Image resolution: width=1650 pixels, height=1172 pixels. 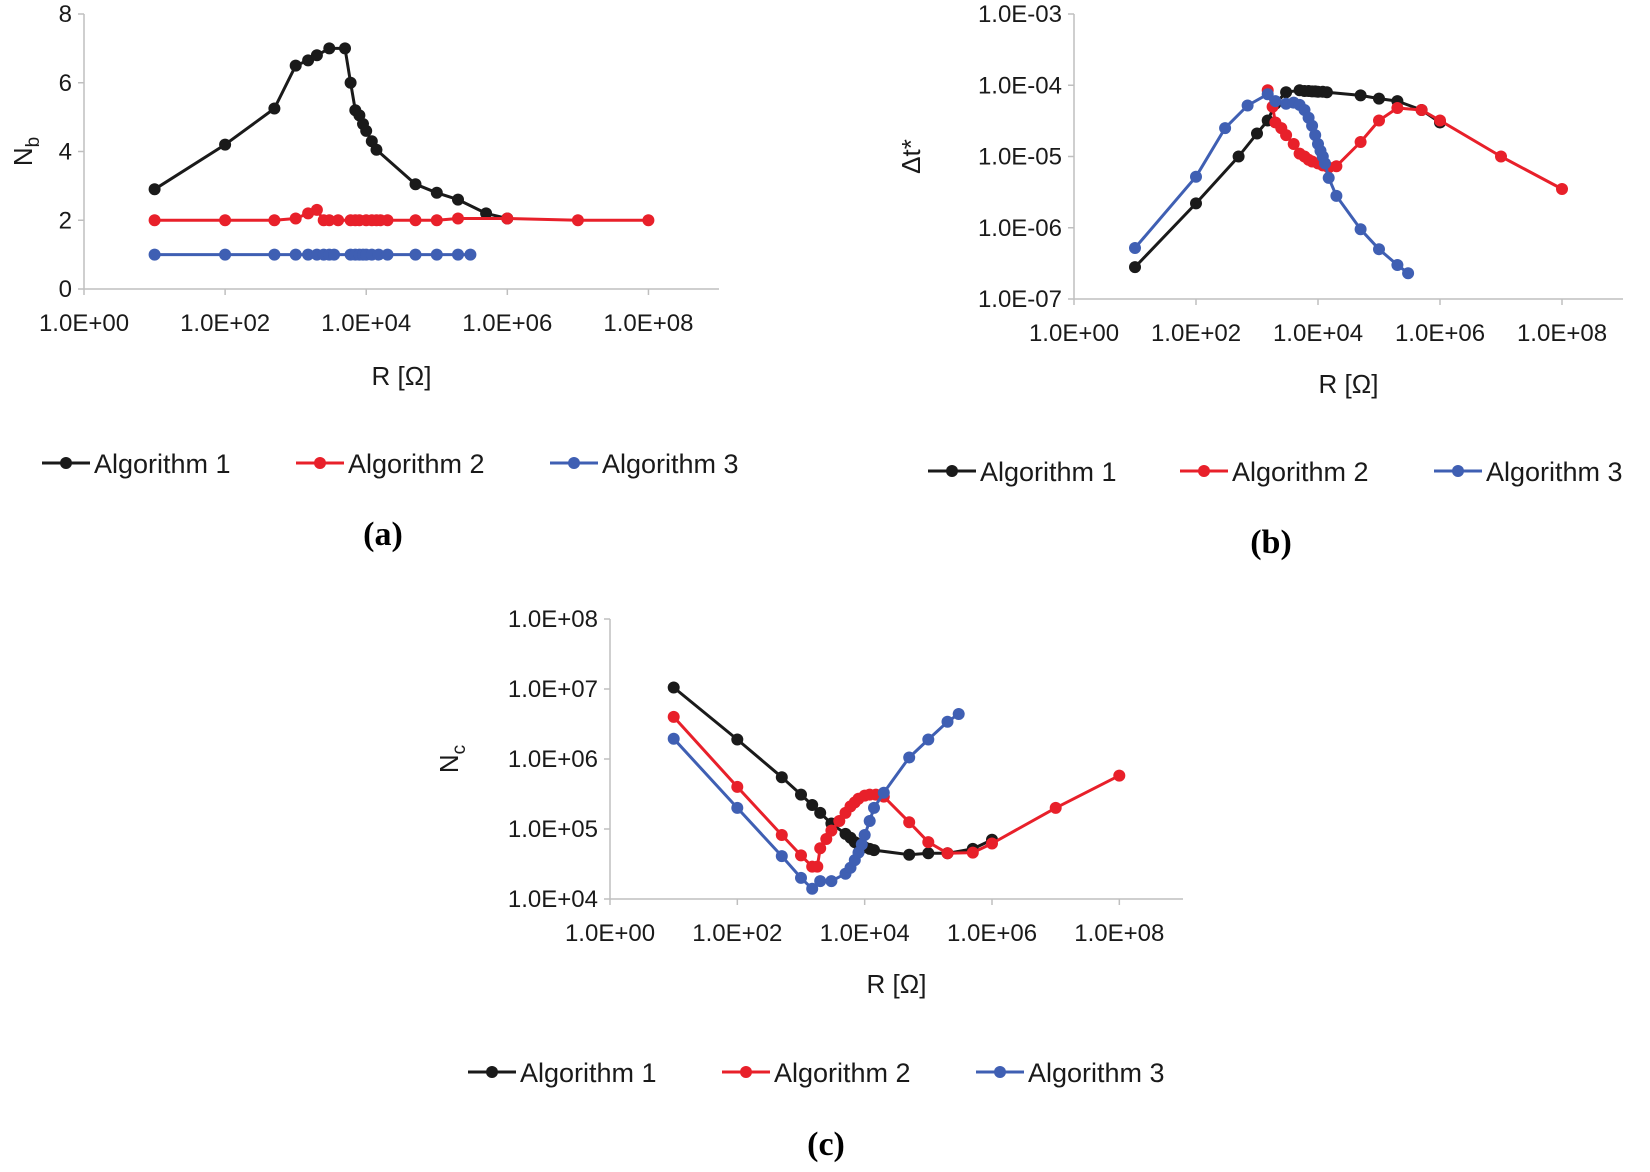 What do you see at coordinates (65, 289) in the screenshot?
I see `y-tick-label: 0` at bounding box center [65, 289].